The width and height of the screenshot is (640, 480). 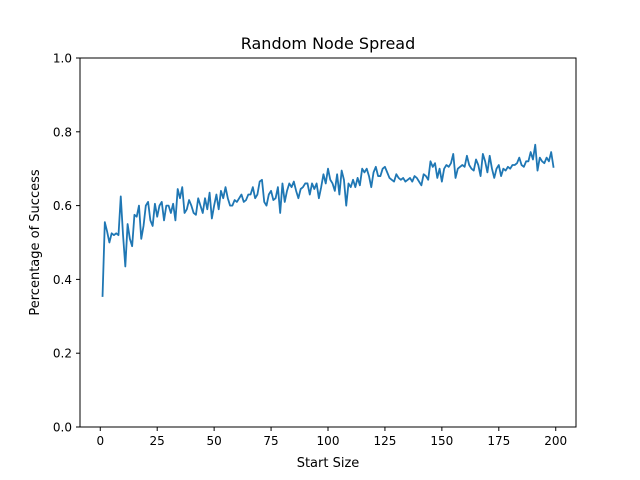 I want to click on y-tick-label: 0.6, so click(x=62, y=206).